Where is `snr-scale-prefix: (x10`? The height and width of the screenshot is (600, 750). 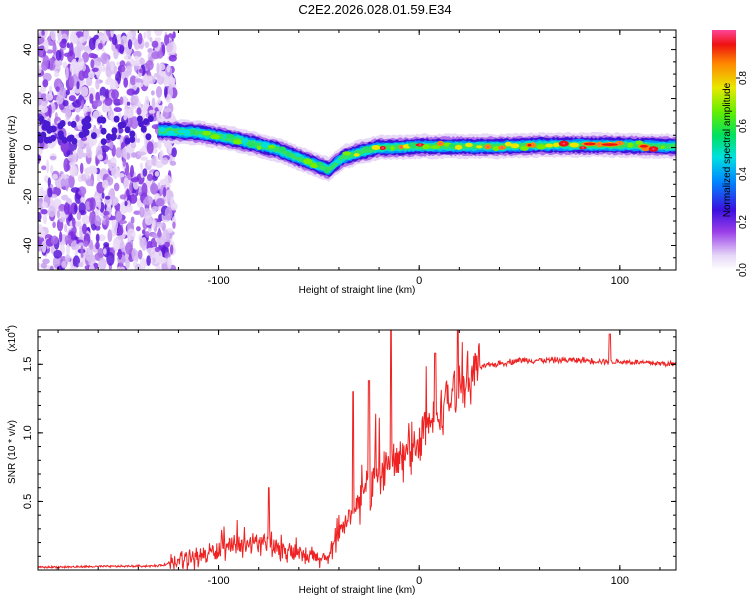
snr-scale-prefix: (x10 is located at coordinates (12, 342).